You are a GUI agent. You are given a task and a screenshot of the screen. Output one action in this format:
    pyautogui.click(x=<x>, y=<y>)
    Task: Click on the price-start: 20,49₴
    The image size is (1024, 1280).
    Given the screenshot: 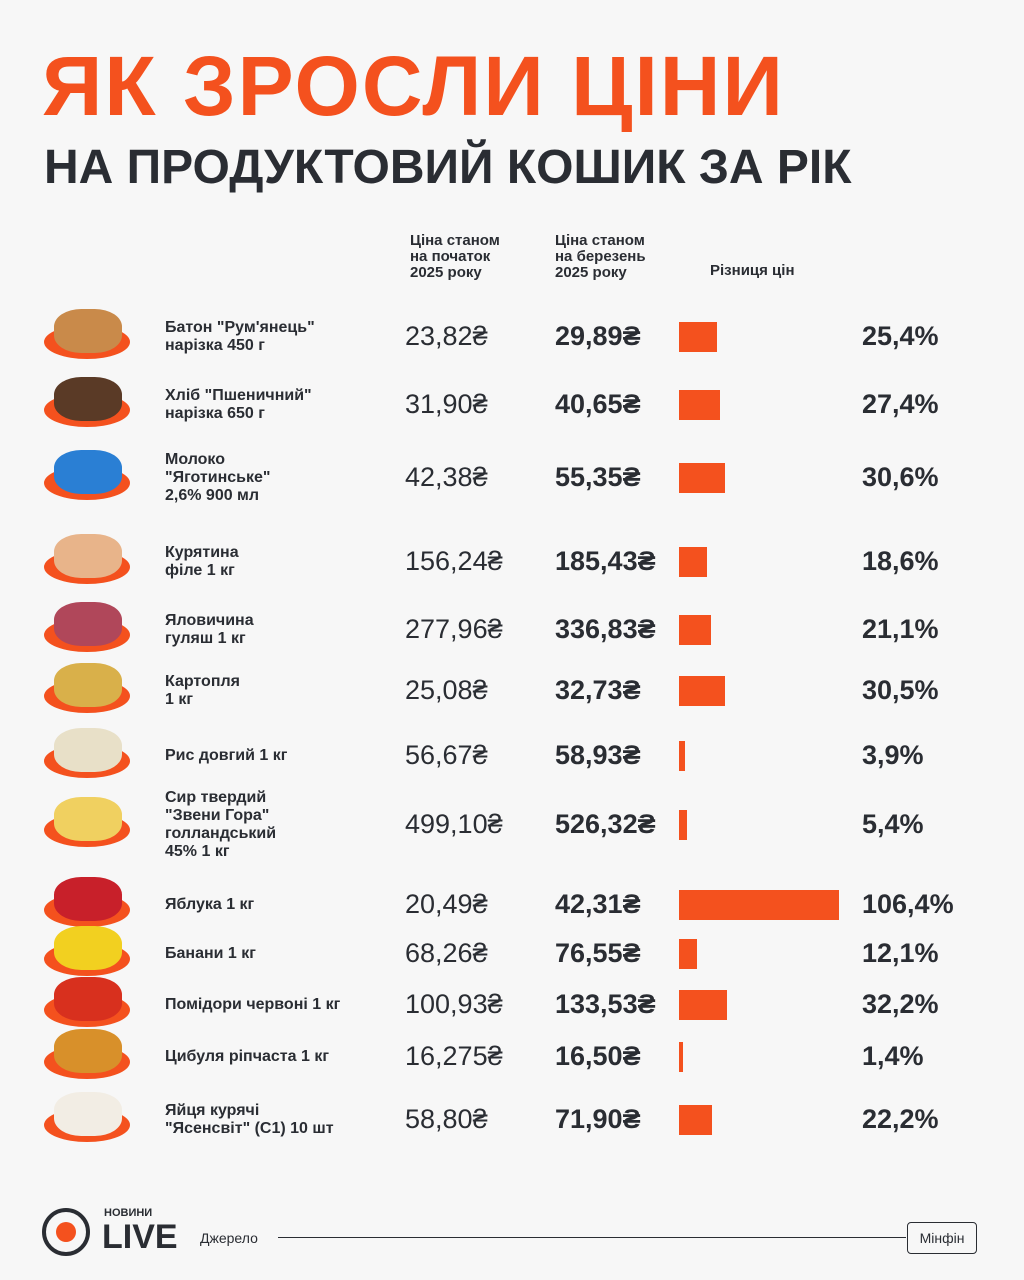 What is the action you would take?
    pyautogui.click(x=446, y=904)
    